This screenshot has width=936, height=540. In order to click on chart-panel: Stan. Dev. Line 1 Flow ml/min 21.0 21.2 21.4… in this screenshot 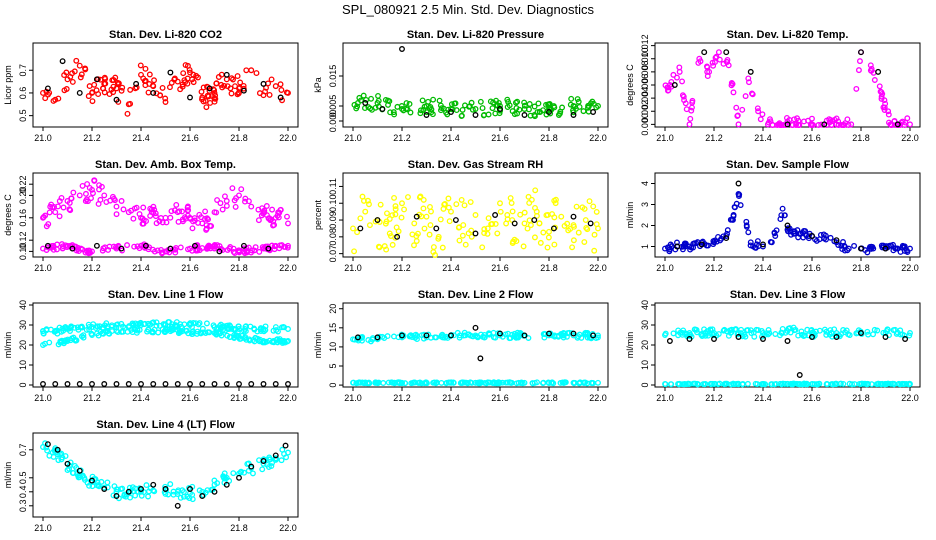, I will do `click(151, 346)`.